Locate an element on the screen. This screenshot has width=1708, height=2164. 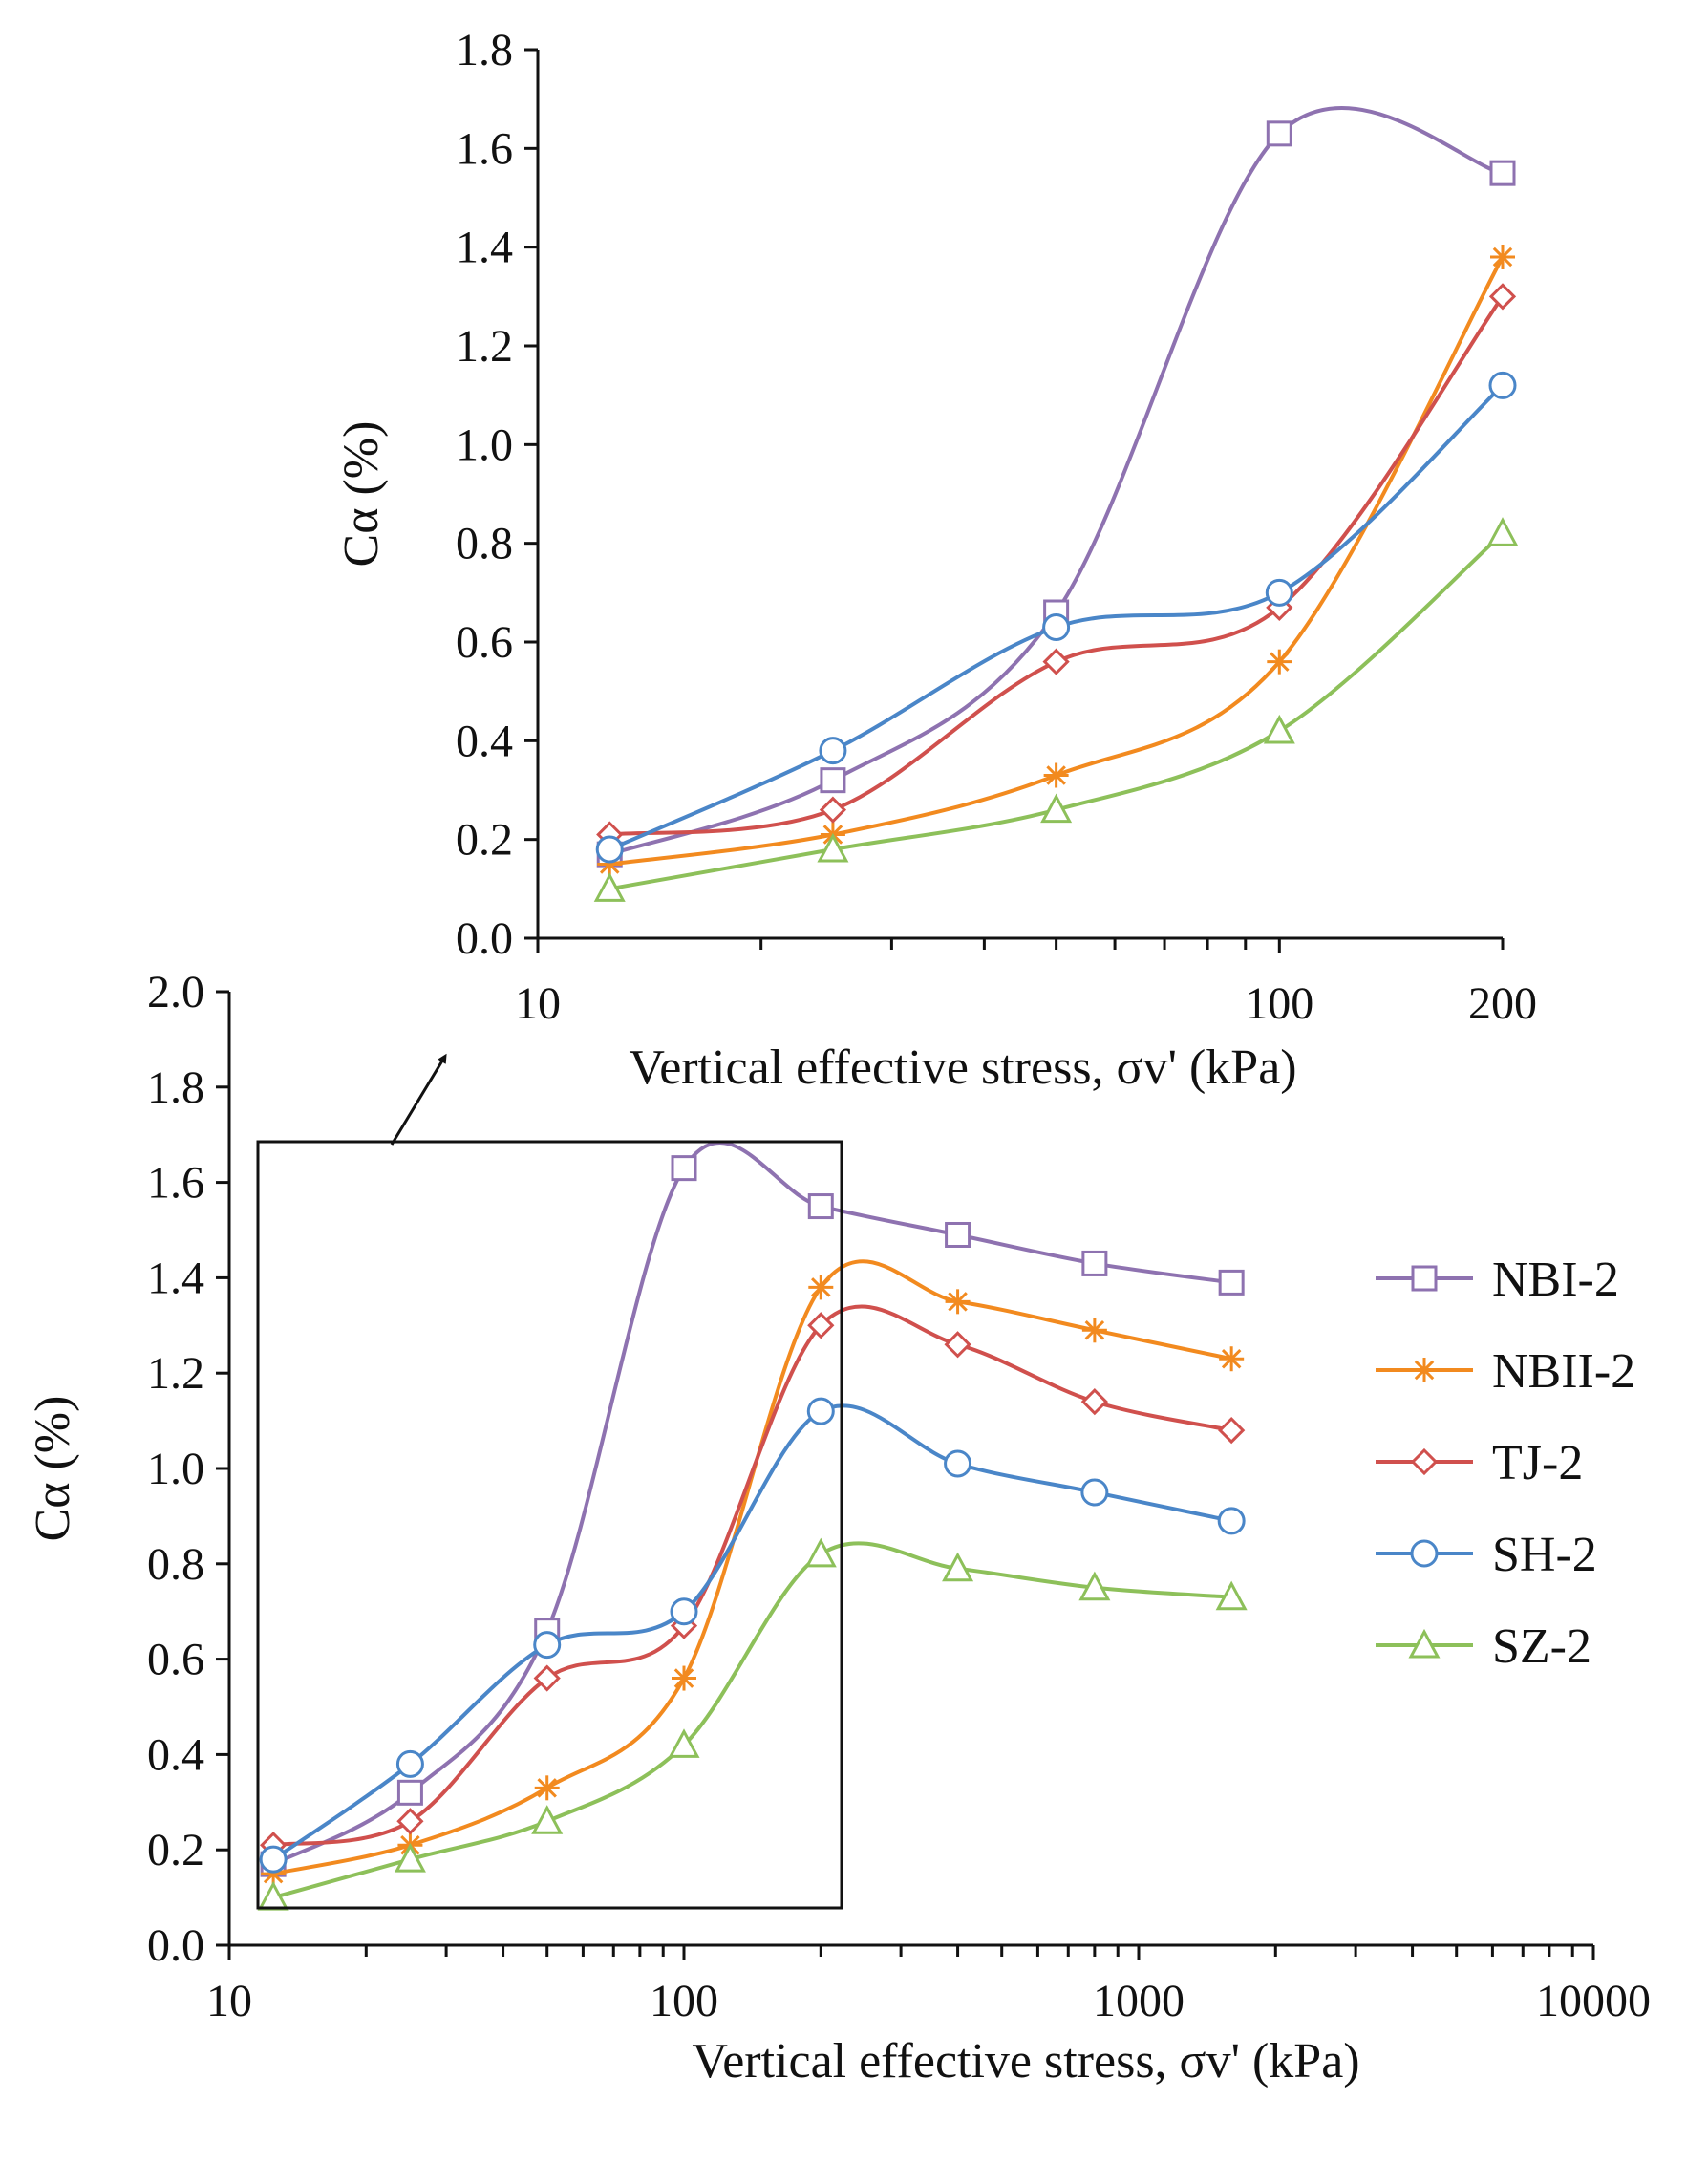
legend-item-nbii-2: NBII-2 is located at coordinates (1506, 1372).